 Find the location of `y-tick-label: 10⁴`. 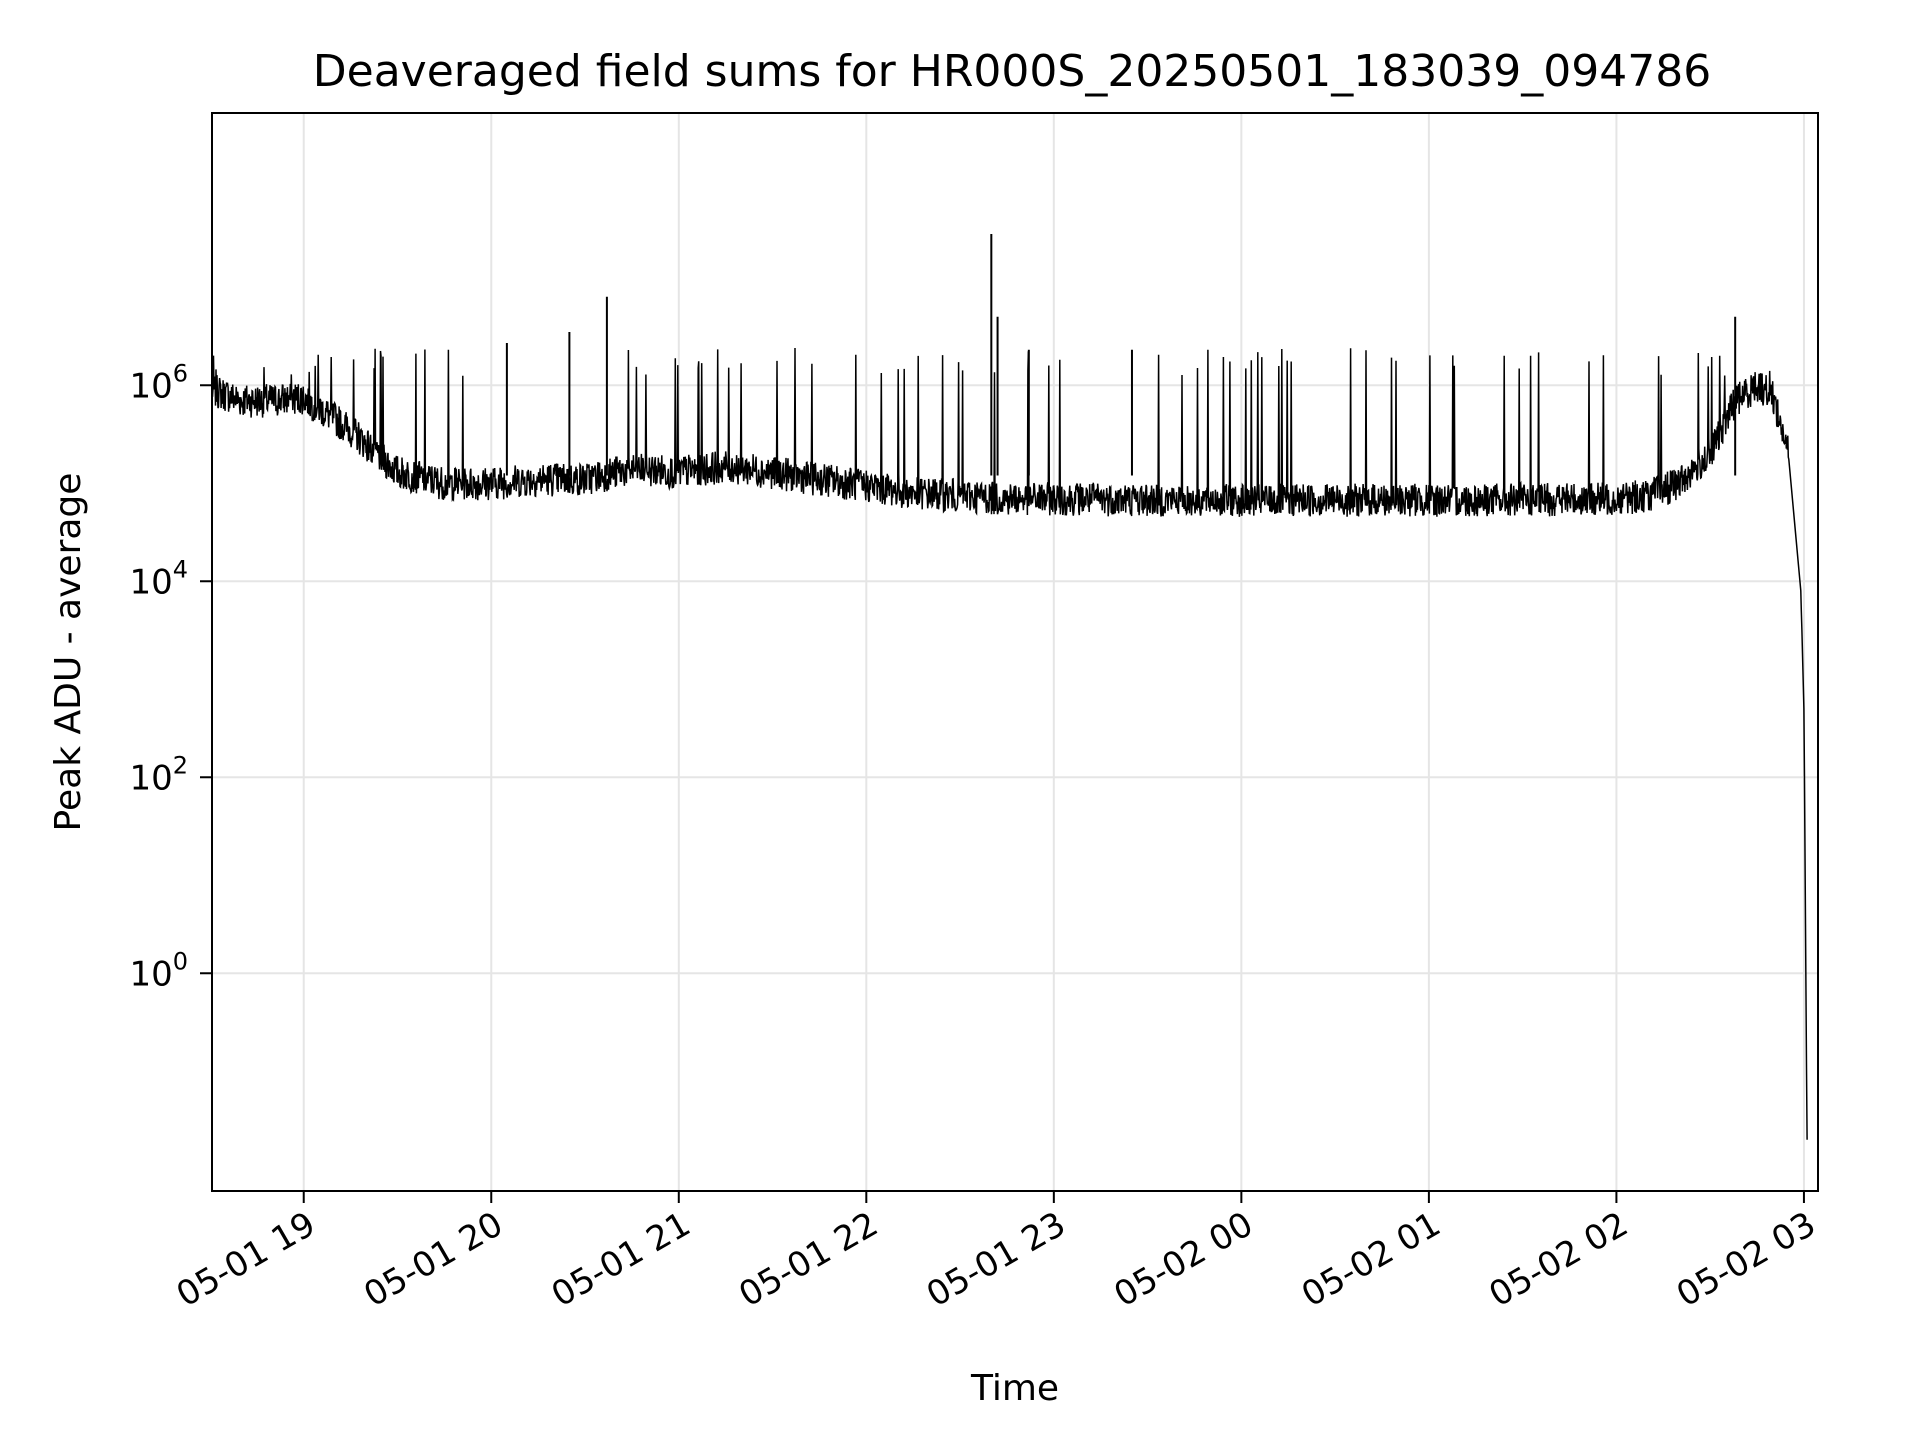

y-tick-label: 10⁴ is located at coordinates (158, 578).